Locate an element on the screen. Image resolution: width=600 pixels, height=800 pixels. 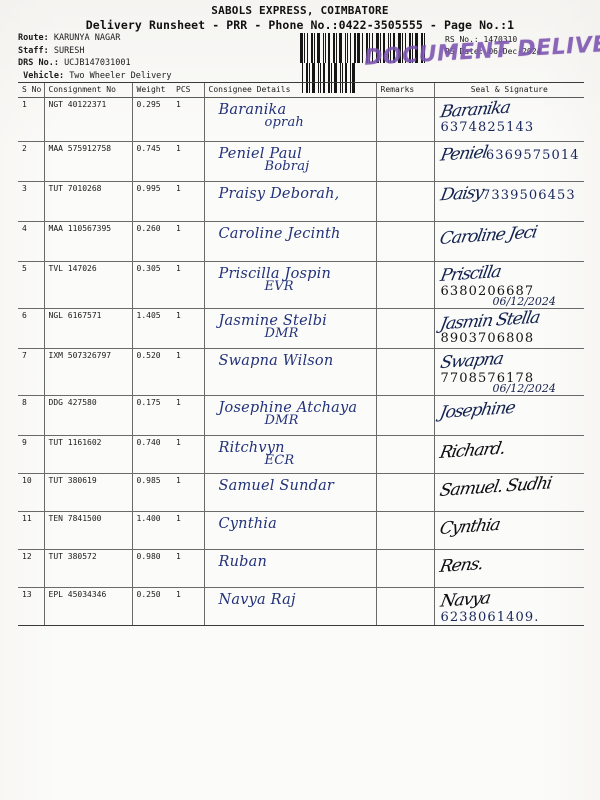
signature-date: 06/12/2024 is located at coordinates (524, 388).